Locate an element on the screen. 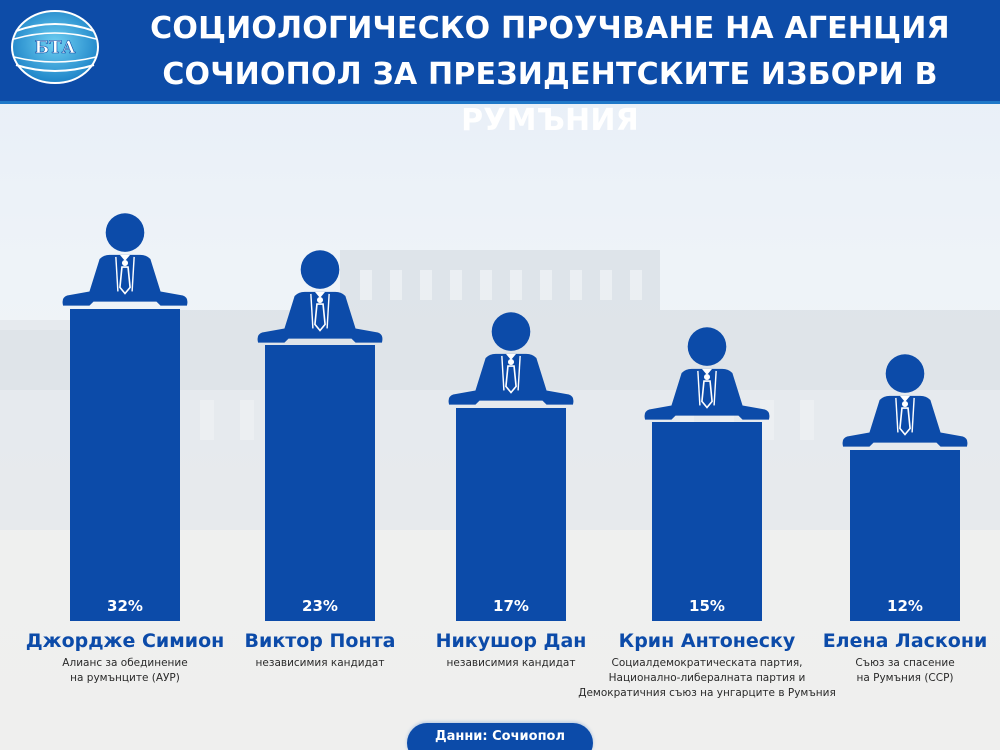 Image resolution: width=1000 pixels, height=750 pixels. candidate-name: Никушор Дан is located at coordinates (511, 641).